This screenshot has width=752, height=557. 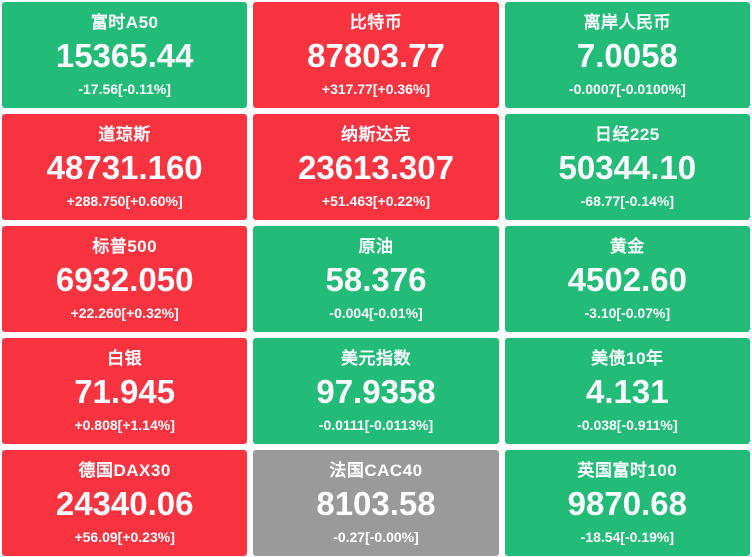 What do you see at coordinates (627, 470) in the screenshot?
I see `quote-tile-name: 英国富时100` at bounding box center [627, 470].